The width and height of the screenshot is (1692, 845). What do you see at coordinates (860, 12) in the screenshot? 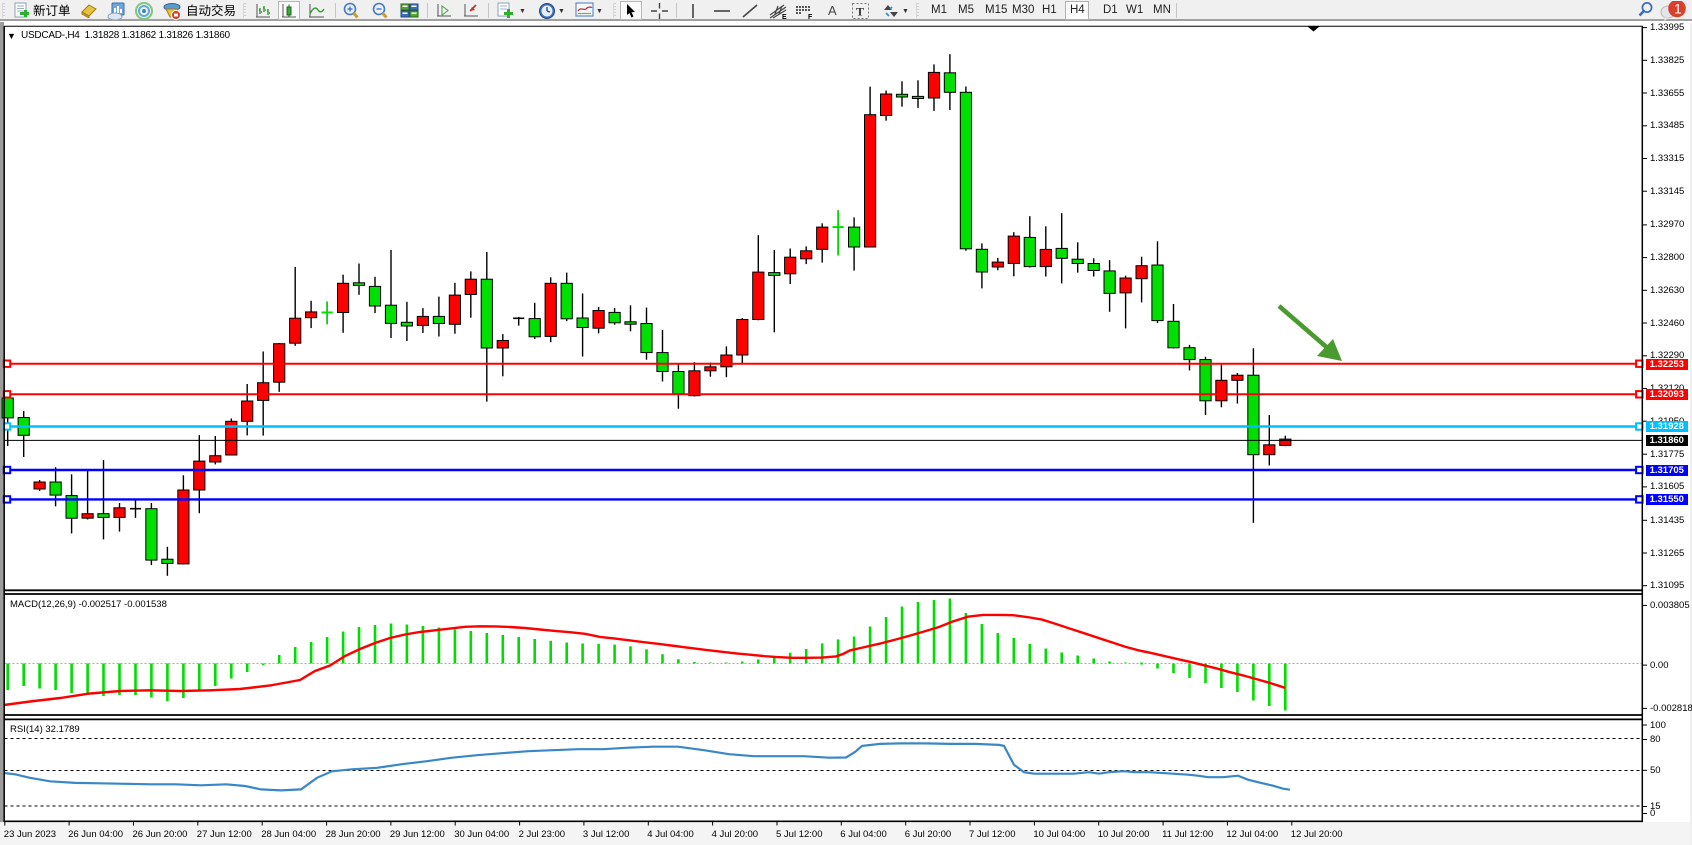
I see `svg-text: T` at bounding box center [860, 12].